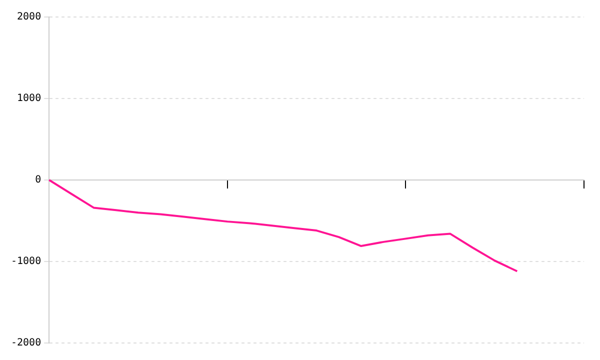 This screenshot has width=600, height=360. I want to click on y-tick-label: 0, so click(38, 180).